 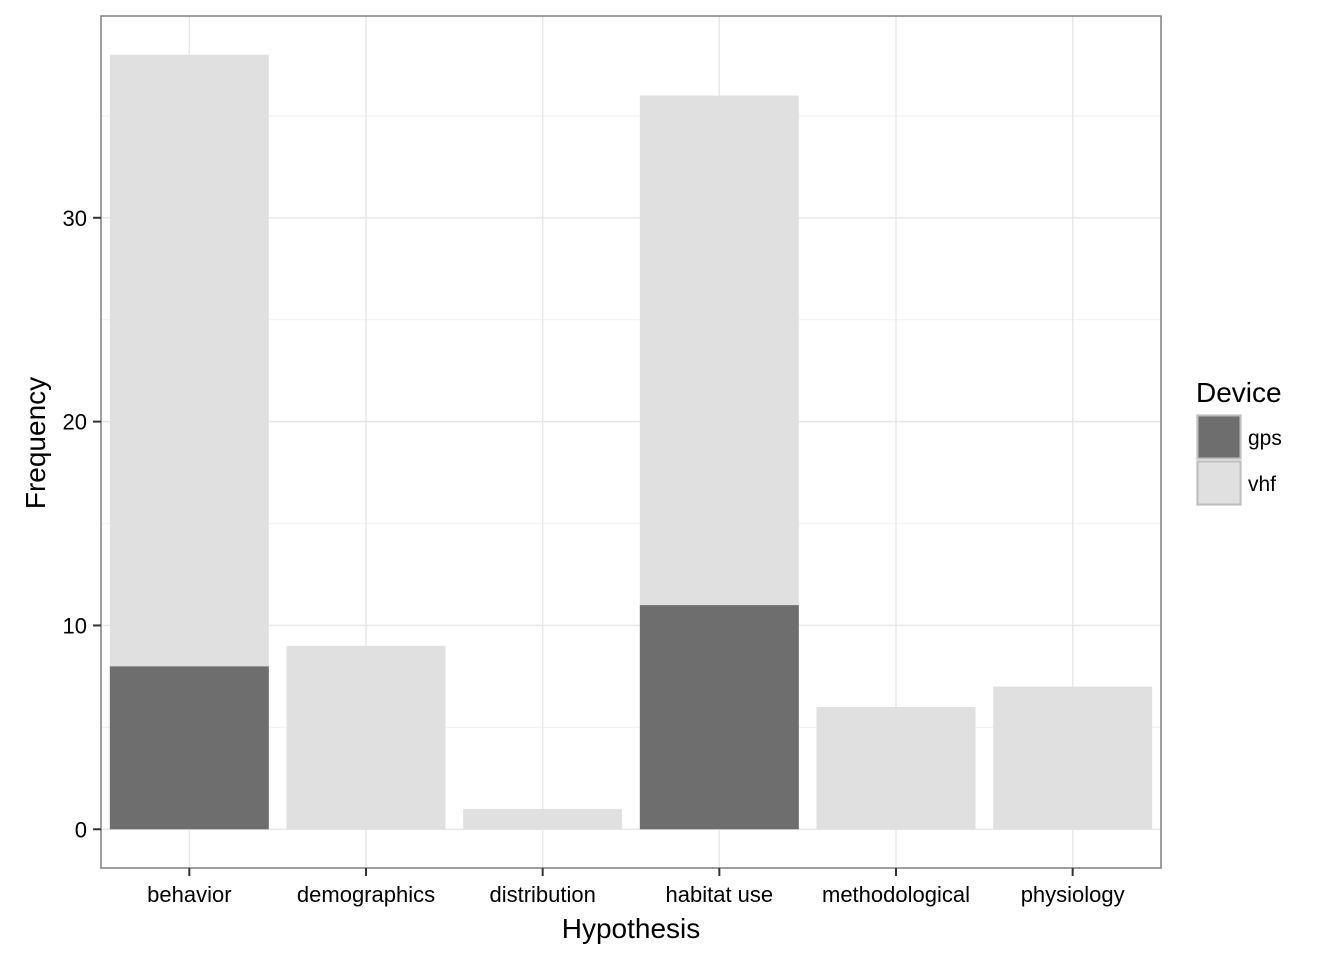 I want to click on bar-vhf-distribution, so click(x=543, y=819).